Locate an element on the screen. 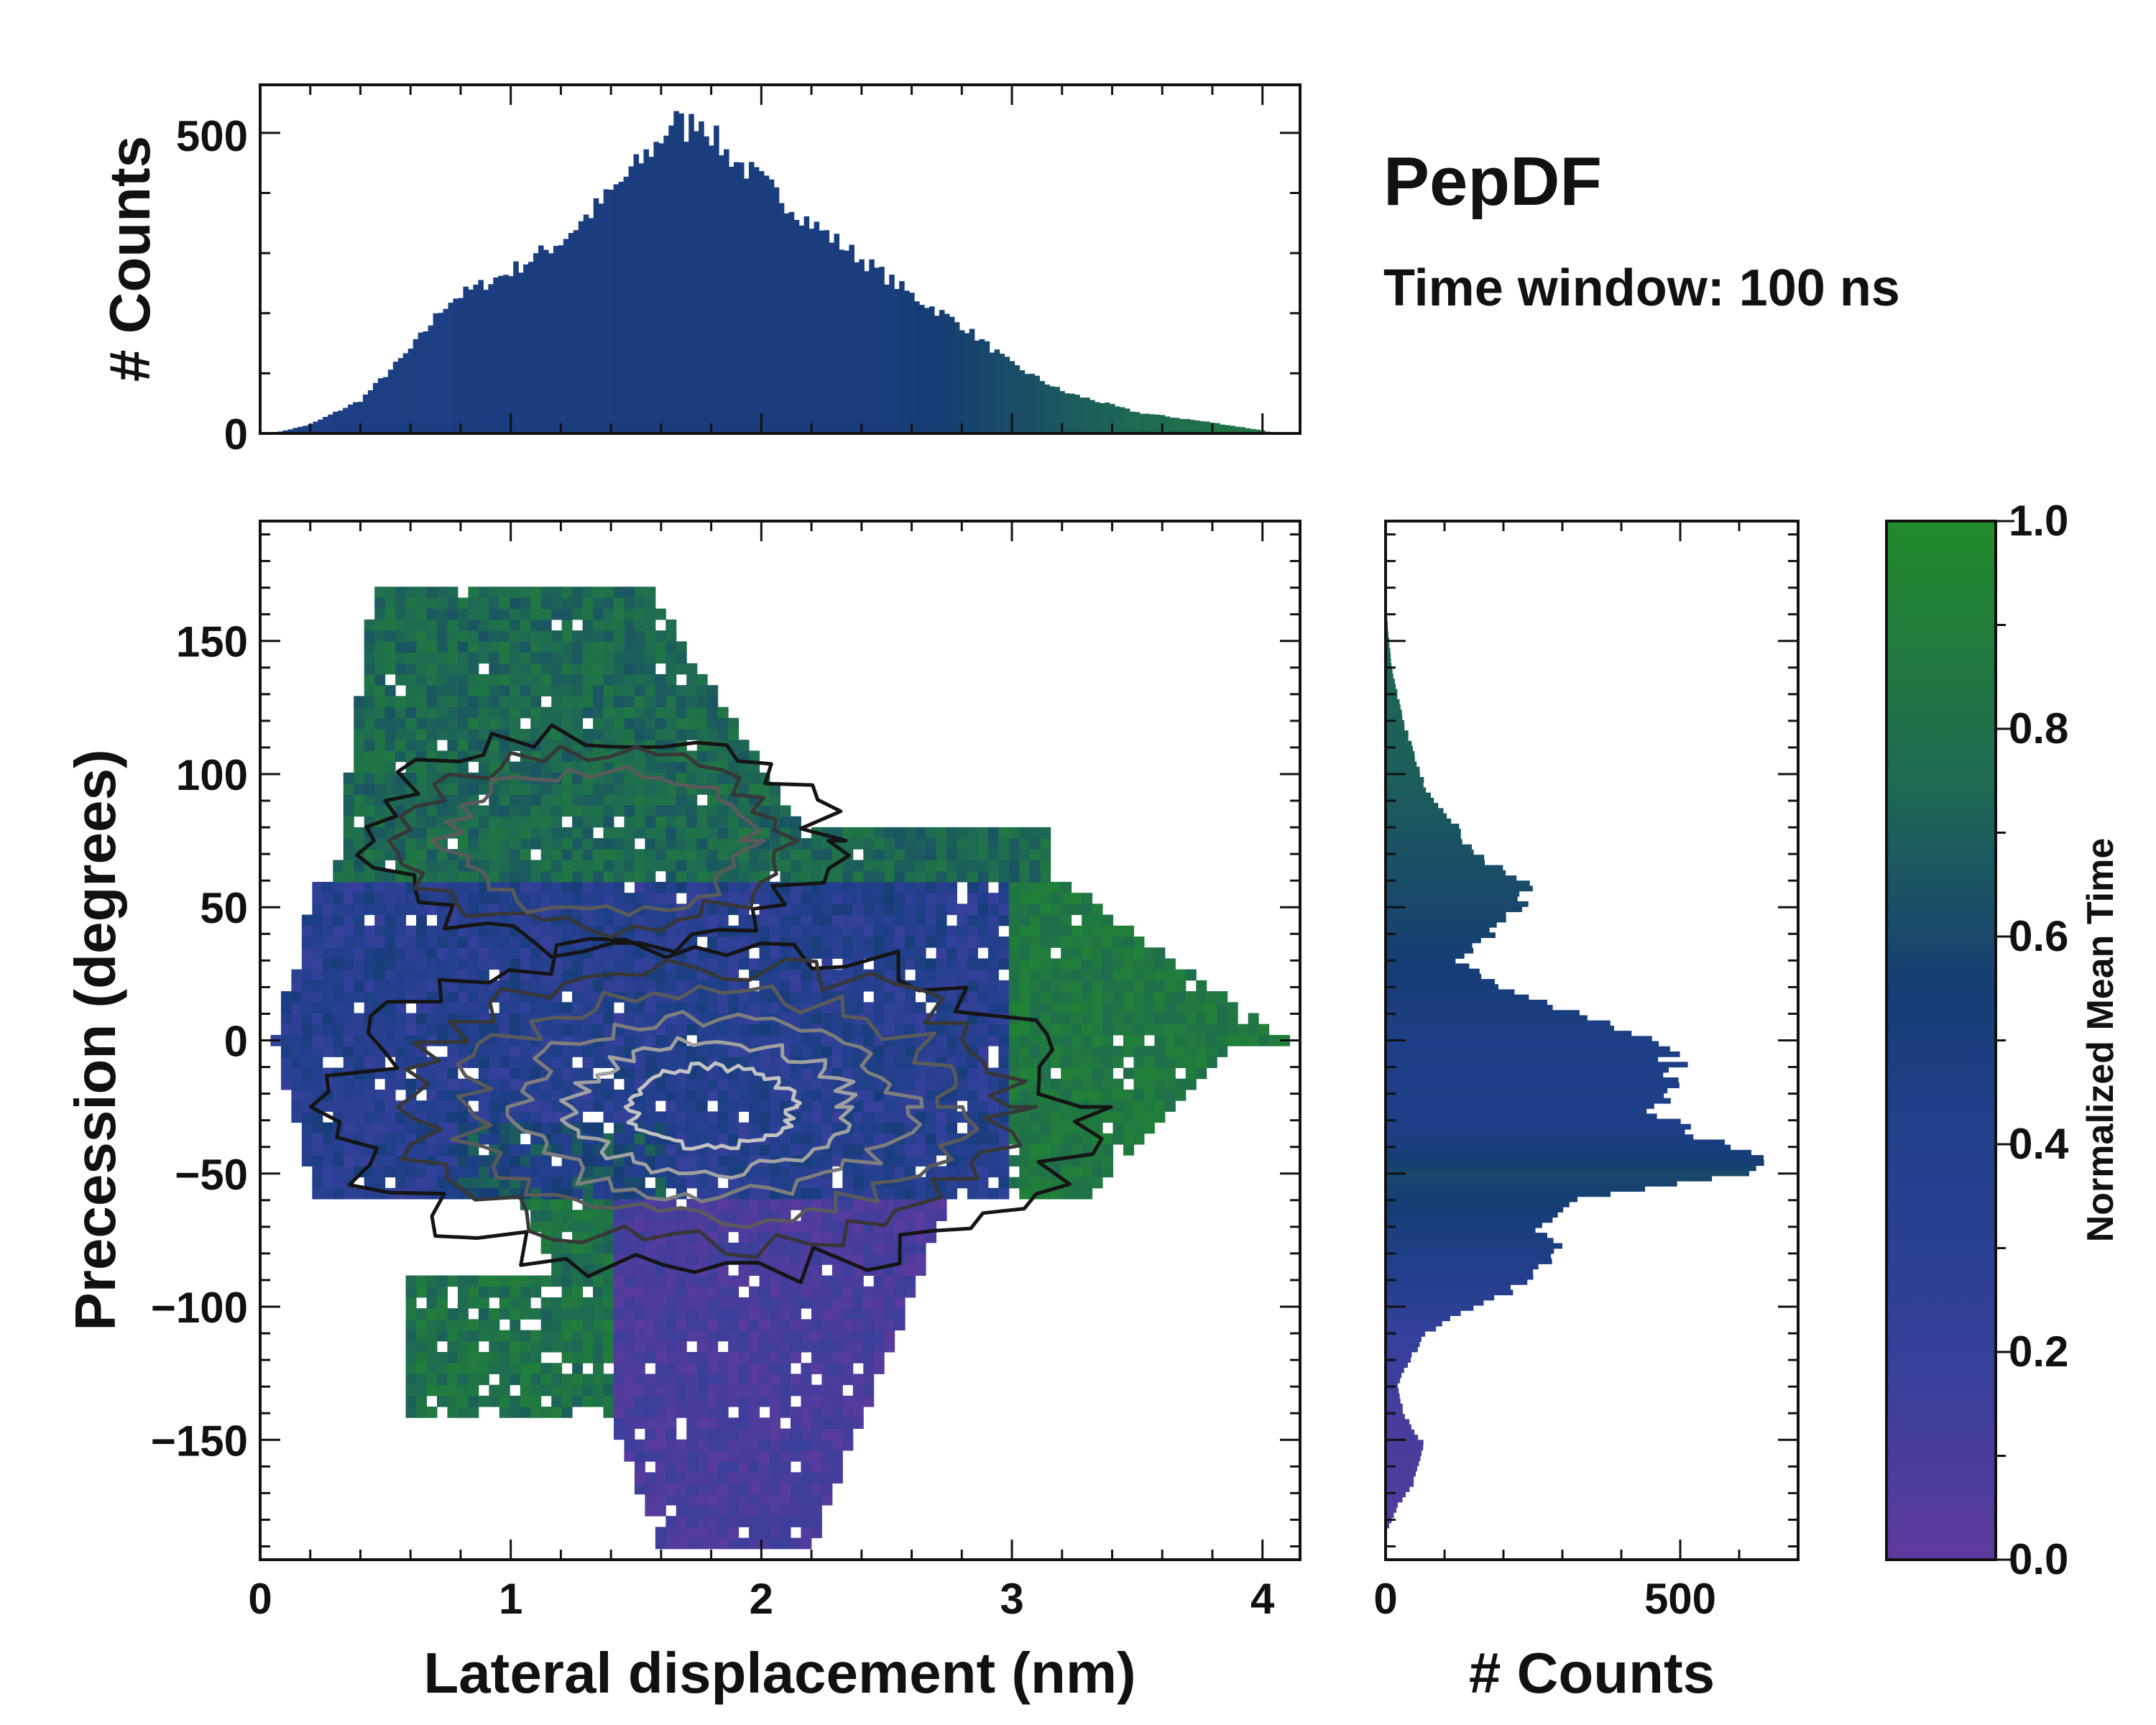 The height and width of the screenshot is (1725, 2156). main-ytick-labels: 150 100 50 0 −50 −100 −150 is located at coordinates (199, 1042).